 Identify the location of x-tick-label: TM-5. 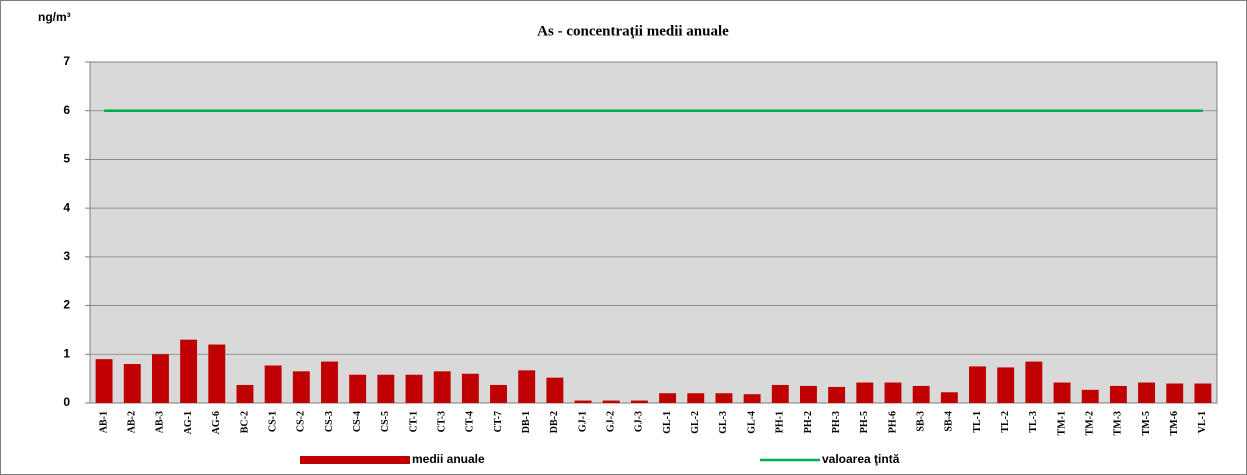
(1146, 423).